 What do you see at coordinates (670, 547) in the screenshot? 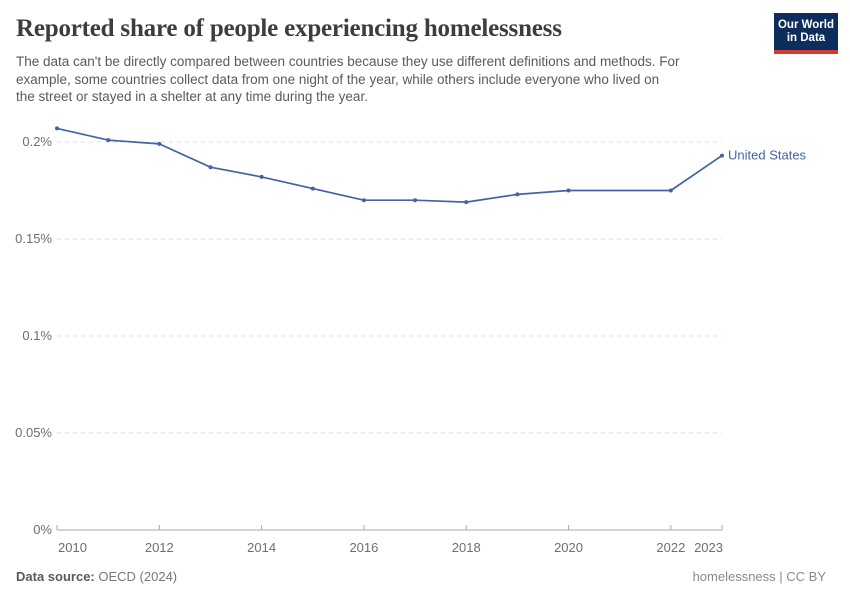
I see `x-tick-label: 2022` at bounding box center [670, 547].